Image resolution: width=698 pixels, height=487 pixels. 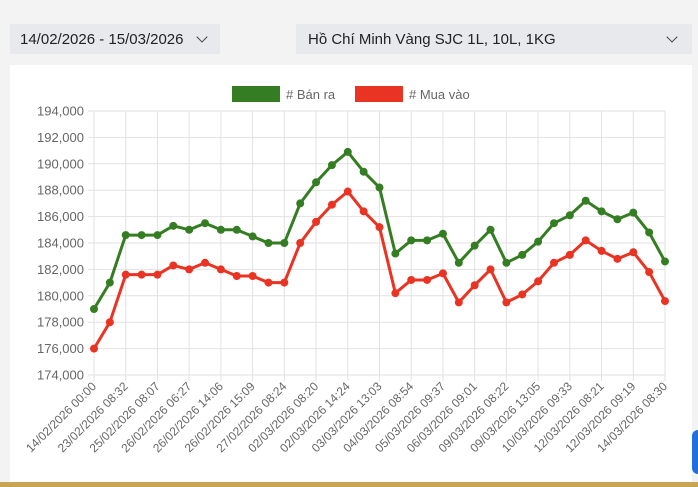 I want to click on y-tick-label: 176,000, so click(x=60, y=348).